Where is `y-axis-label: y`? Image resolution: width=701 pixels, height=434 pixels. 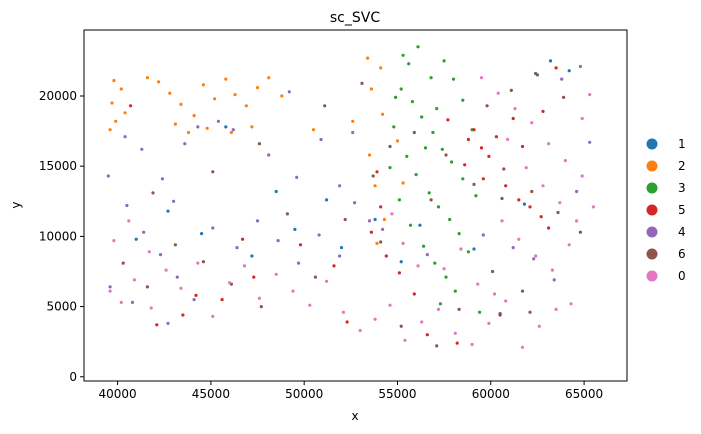 y-axis-label: y is located at coordinates (16, 204).